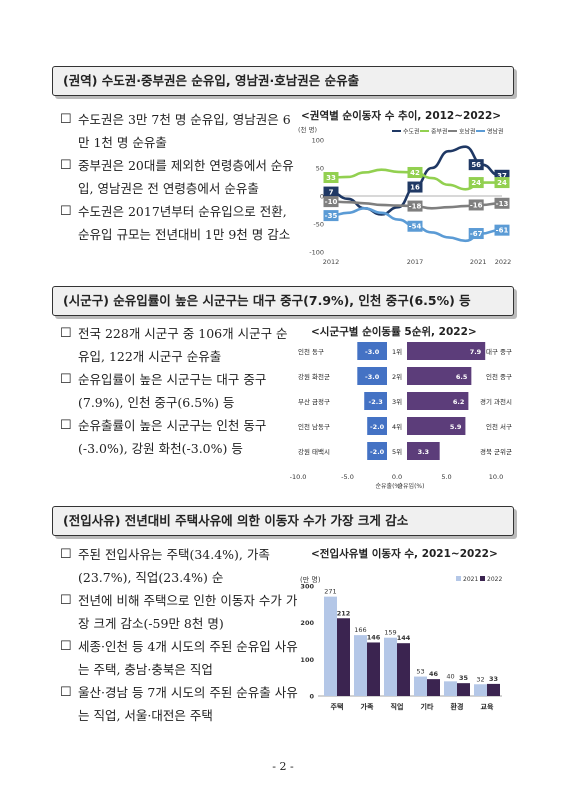 The height and width of the screenshot is (800, 566). I want to click on outflow-value-label: -2.3, so click(376, 402).